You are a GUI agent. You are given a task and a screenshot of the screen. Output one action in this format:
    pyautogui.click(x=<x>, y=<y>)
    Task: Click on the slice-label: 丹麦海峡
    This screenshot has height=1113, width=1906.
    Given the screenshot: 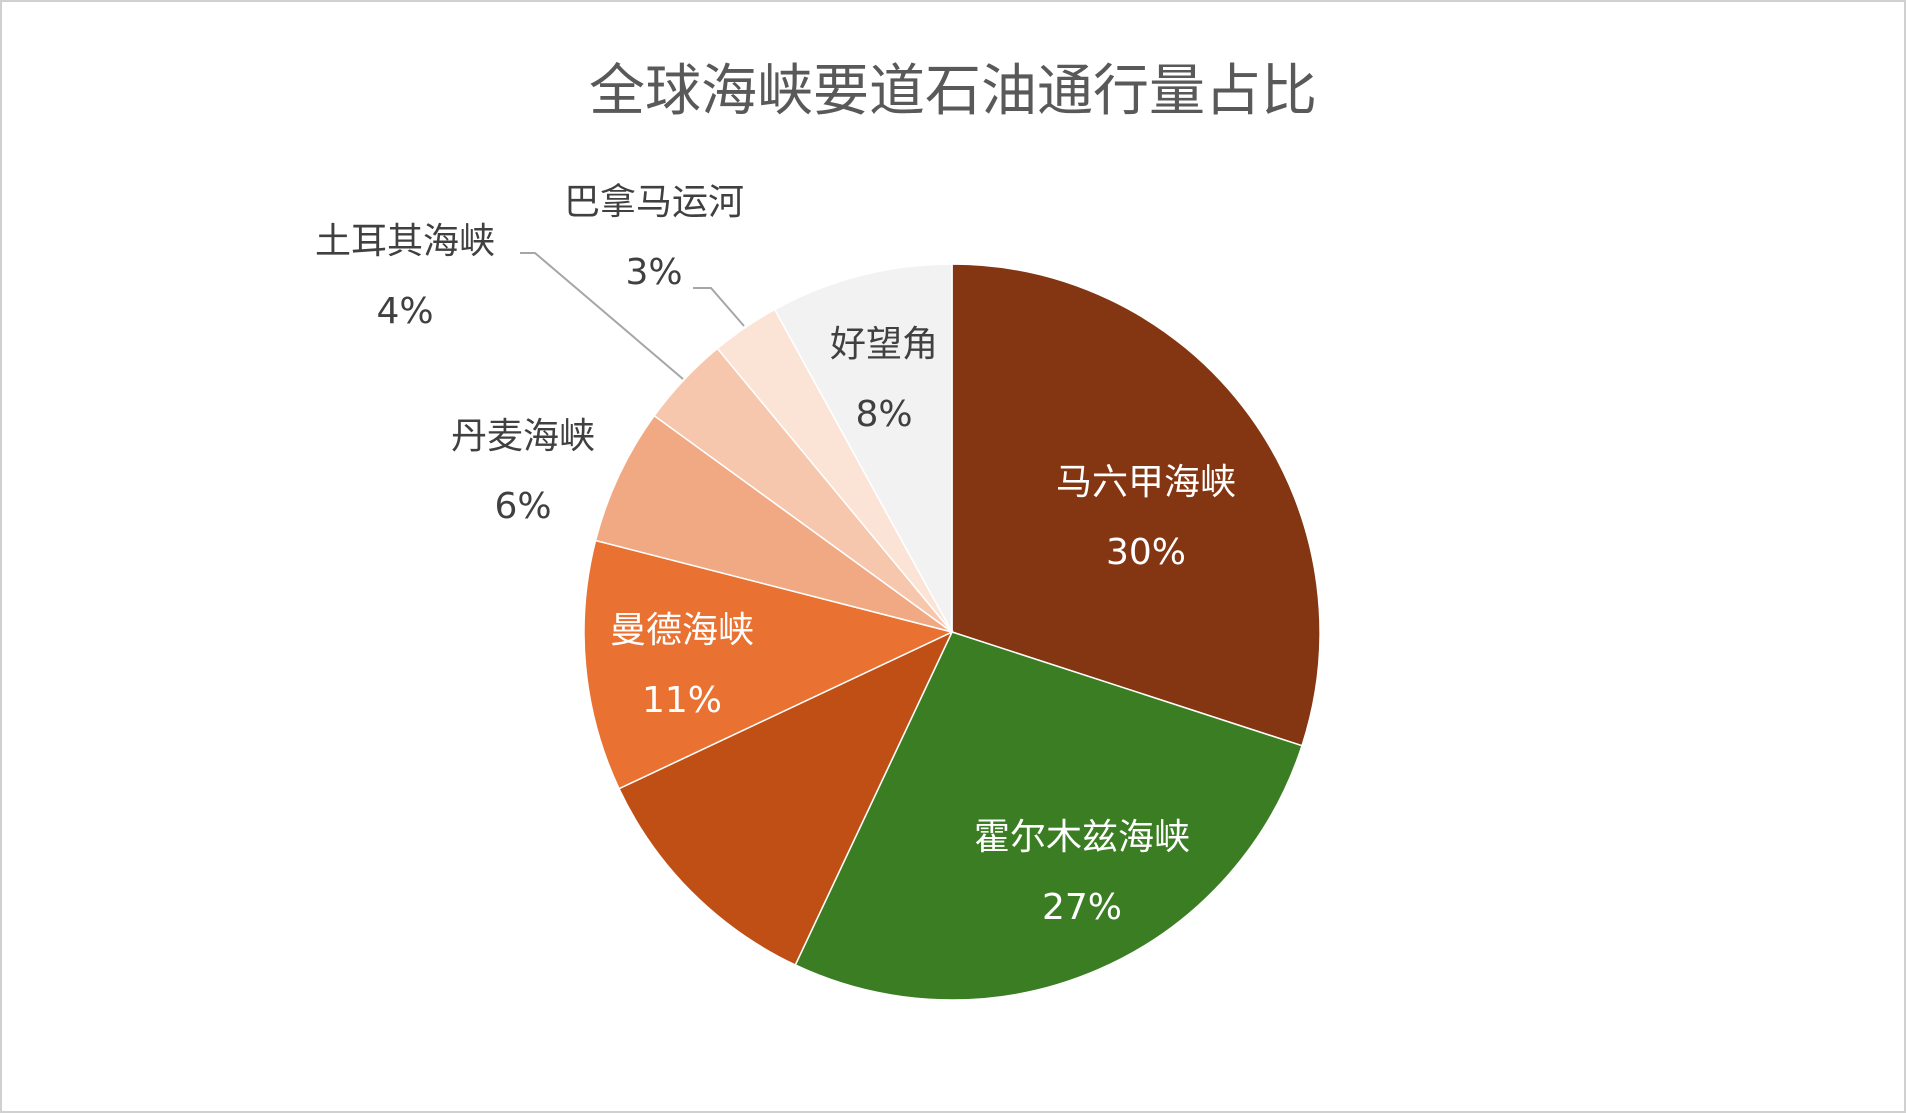 What is the action you would take?
    pyautogui.click(x=523, y=436)
    